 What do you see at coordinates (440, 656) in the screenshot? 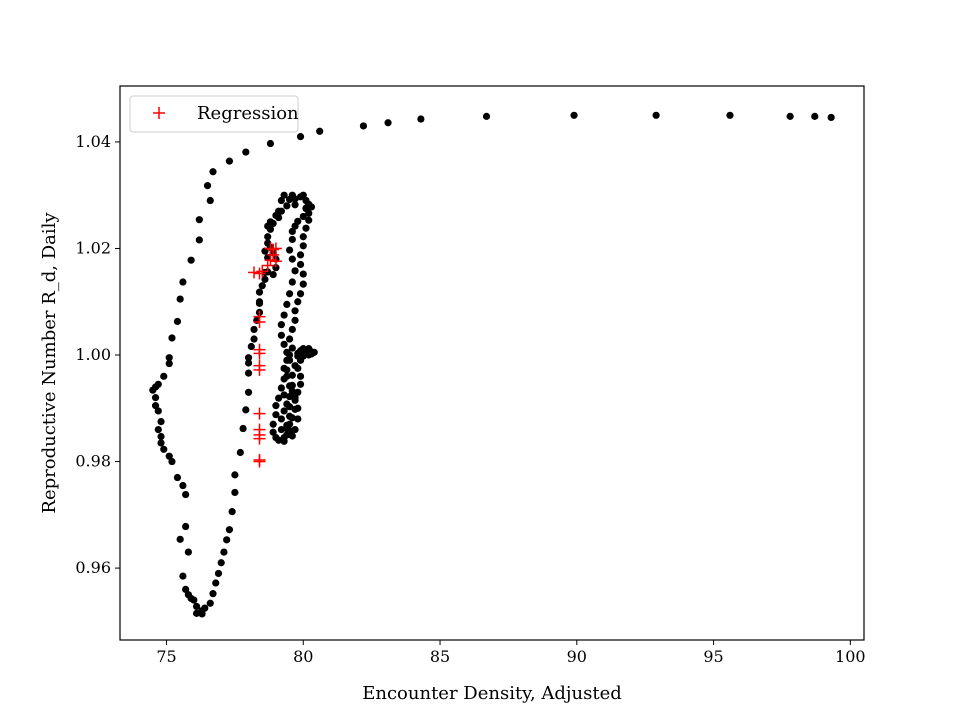
I see `x-tick-label: 85` at bounding box center [440, 656].